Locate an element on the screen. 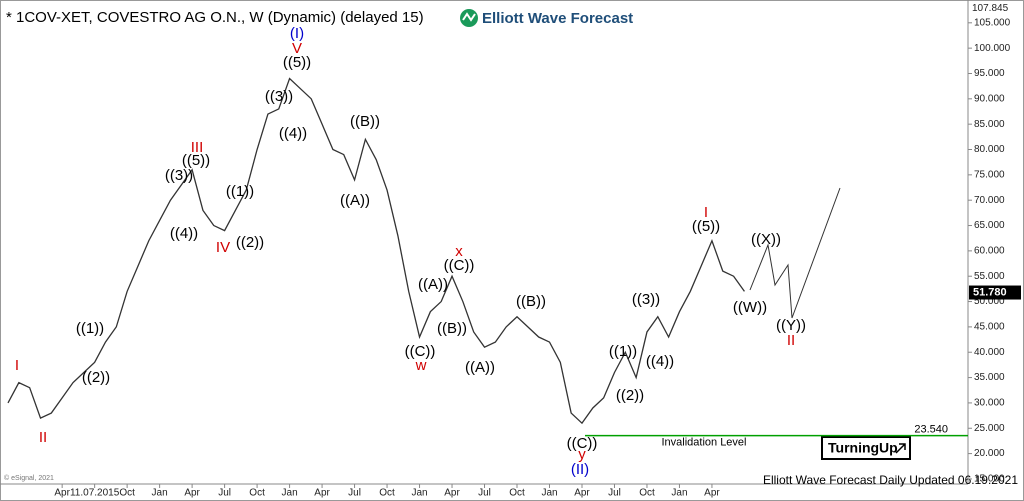  y-tick-label: 25.000 is located at coordinates (989, 428).